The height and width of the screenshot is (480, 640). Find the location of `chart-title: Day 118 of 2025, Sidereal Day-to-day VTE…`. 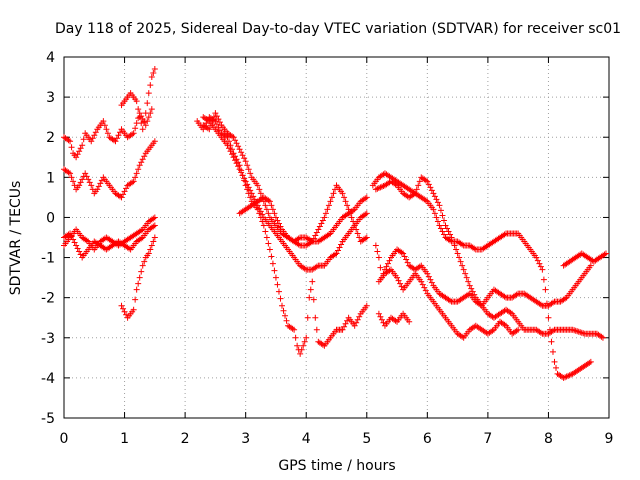

chart-title: Day 118 of 2025, Sidereal Day-to-day VTE… is located at coordinates (338, 29).